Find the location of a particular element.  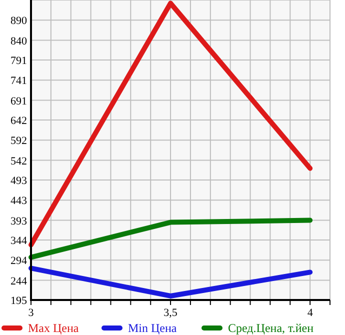

x-tick-label: 4 is located at coordinates (310, 313).